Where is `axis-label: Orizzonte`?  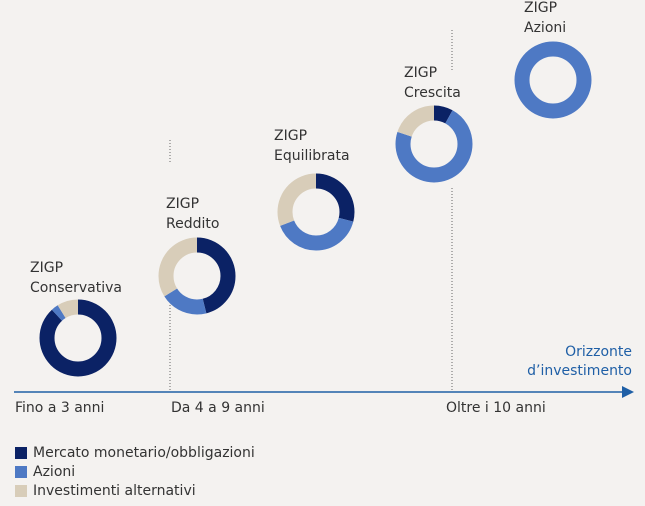 axis-label: Orizzonte is located at coordinates (598, 352).